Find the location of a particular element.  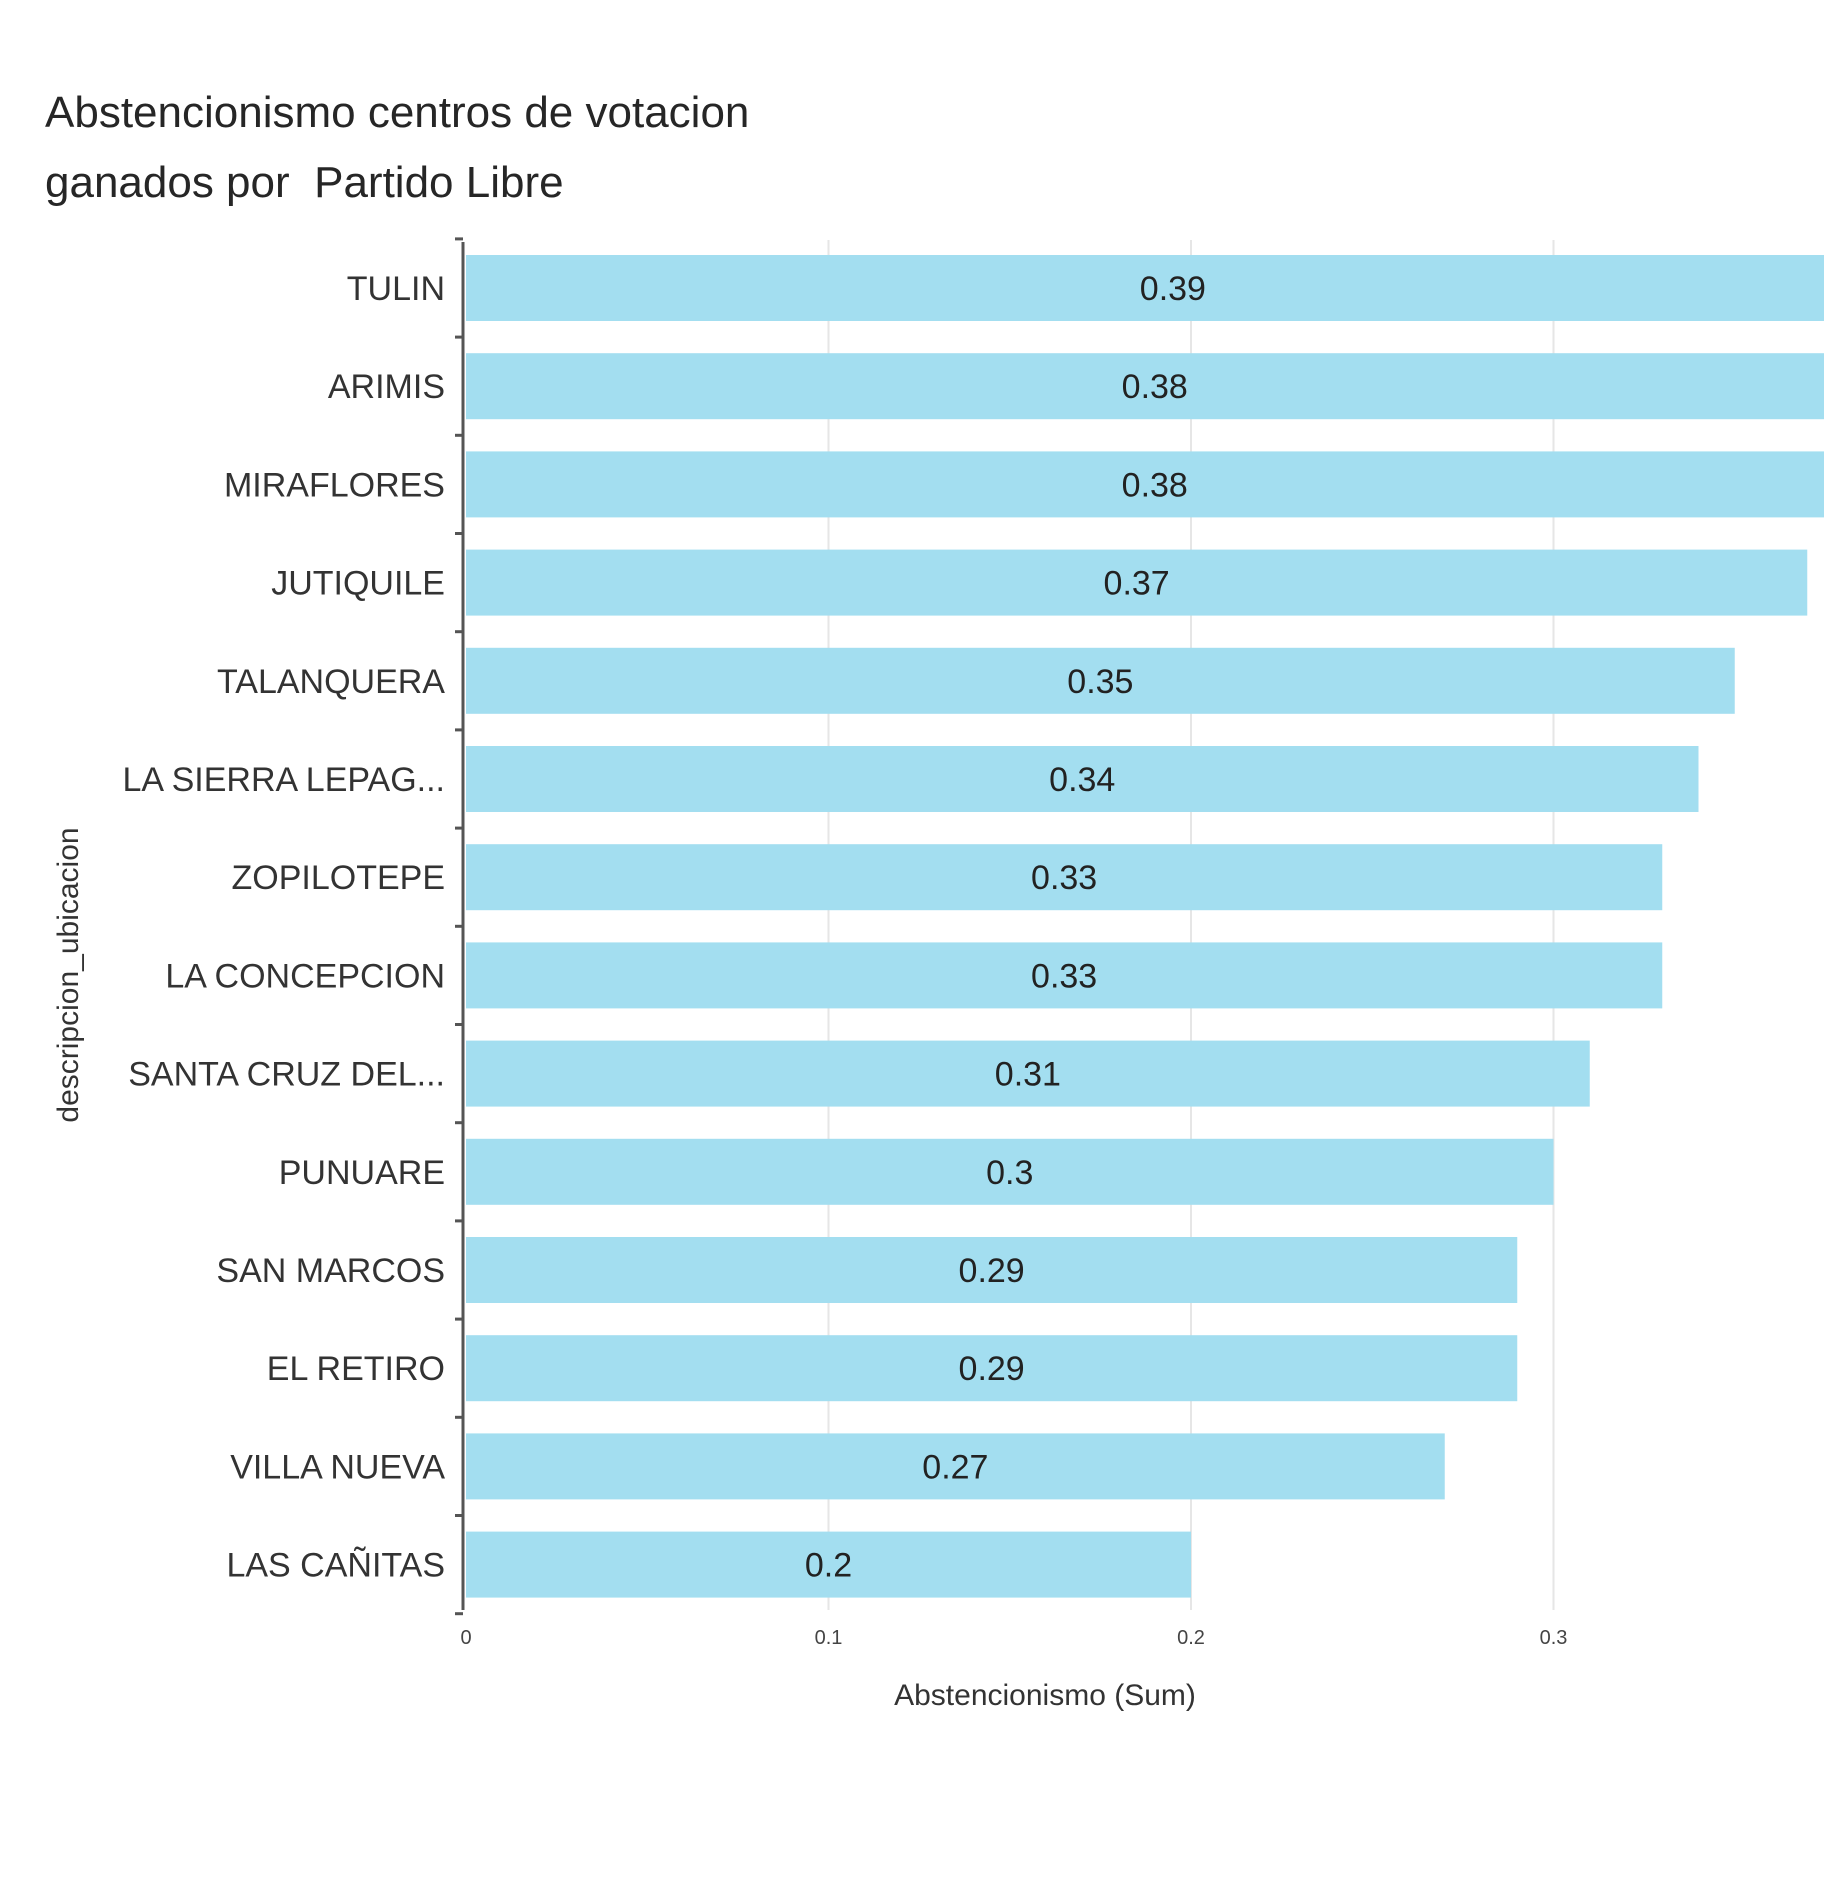

x-tick-label: 0.1 is located at coordinates (829, 1638).